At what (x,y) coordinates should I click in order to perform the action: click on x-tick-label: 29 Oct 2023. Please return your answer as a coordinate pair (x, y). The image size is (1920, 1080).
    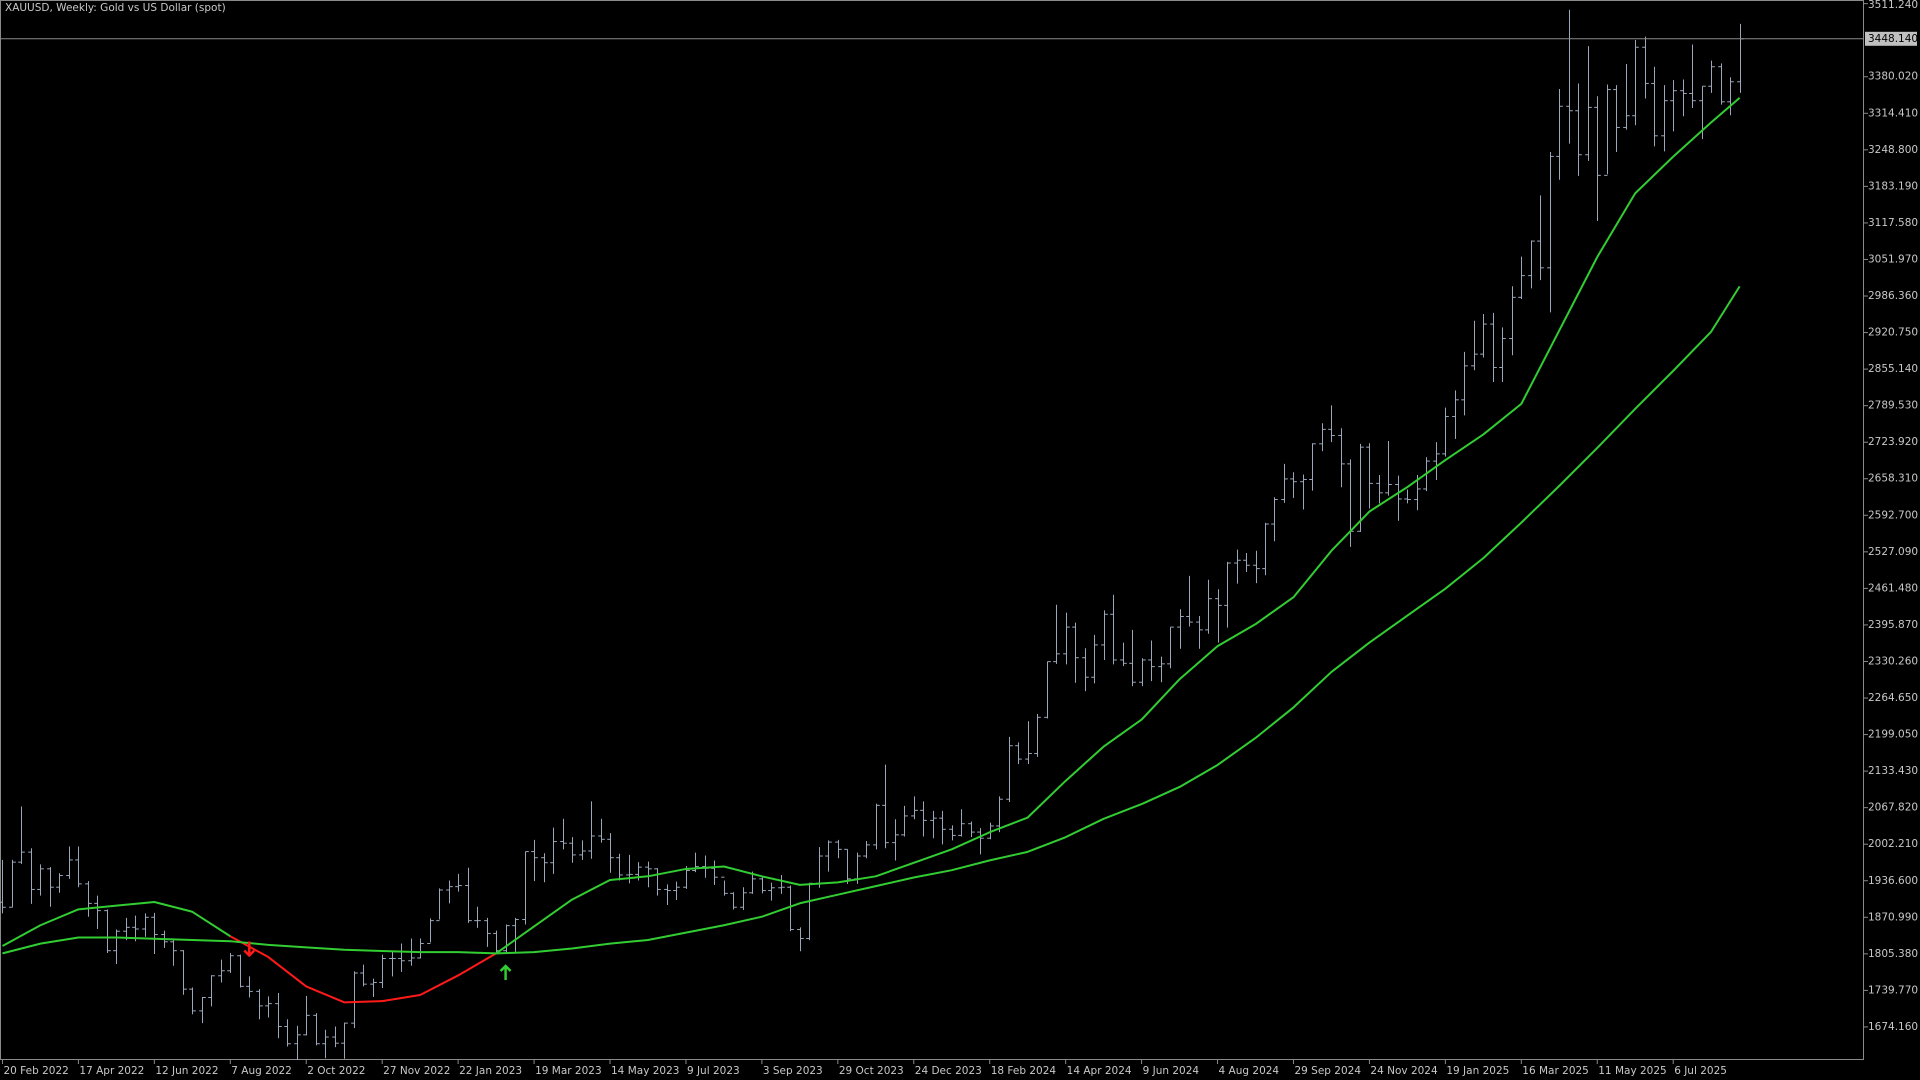
    Looking at the image, I should click on (871, 1071).